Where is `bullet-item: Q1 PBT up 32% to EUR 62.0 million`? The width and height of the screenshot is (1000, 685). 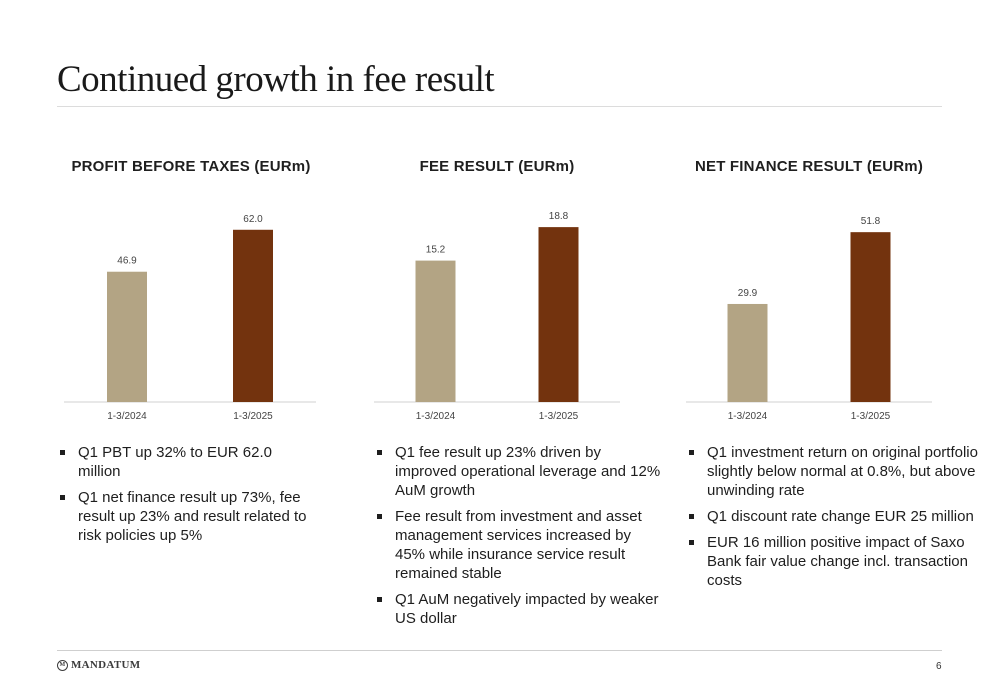
bullet-item: Q1 PBT up 32% to EUR 62.0 million is located at coordinates (187, 462).